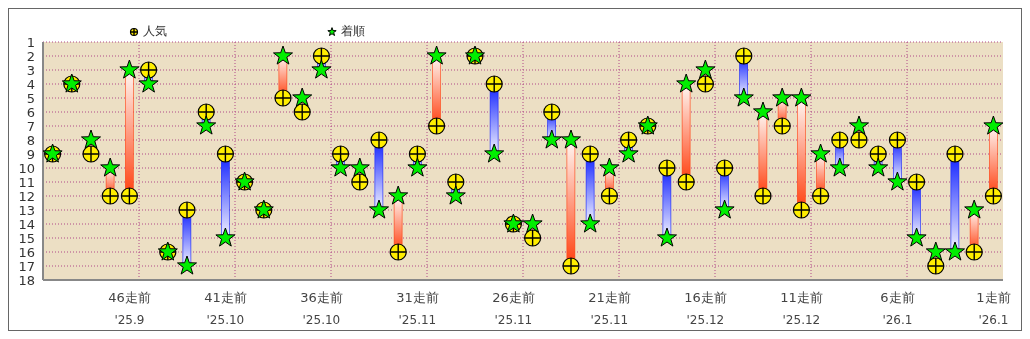 The height and width of the screenshot is (339, 1030). I want to click on x-tick-label: 31走前 '25.11, so click(417, 308).